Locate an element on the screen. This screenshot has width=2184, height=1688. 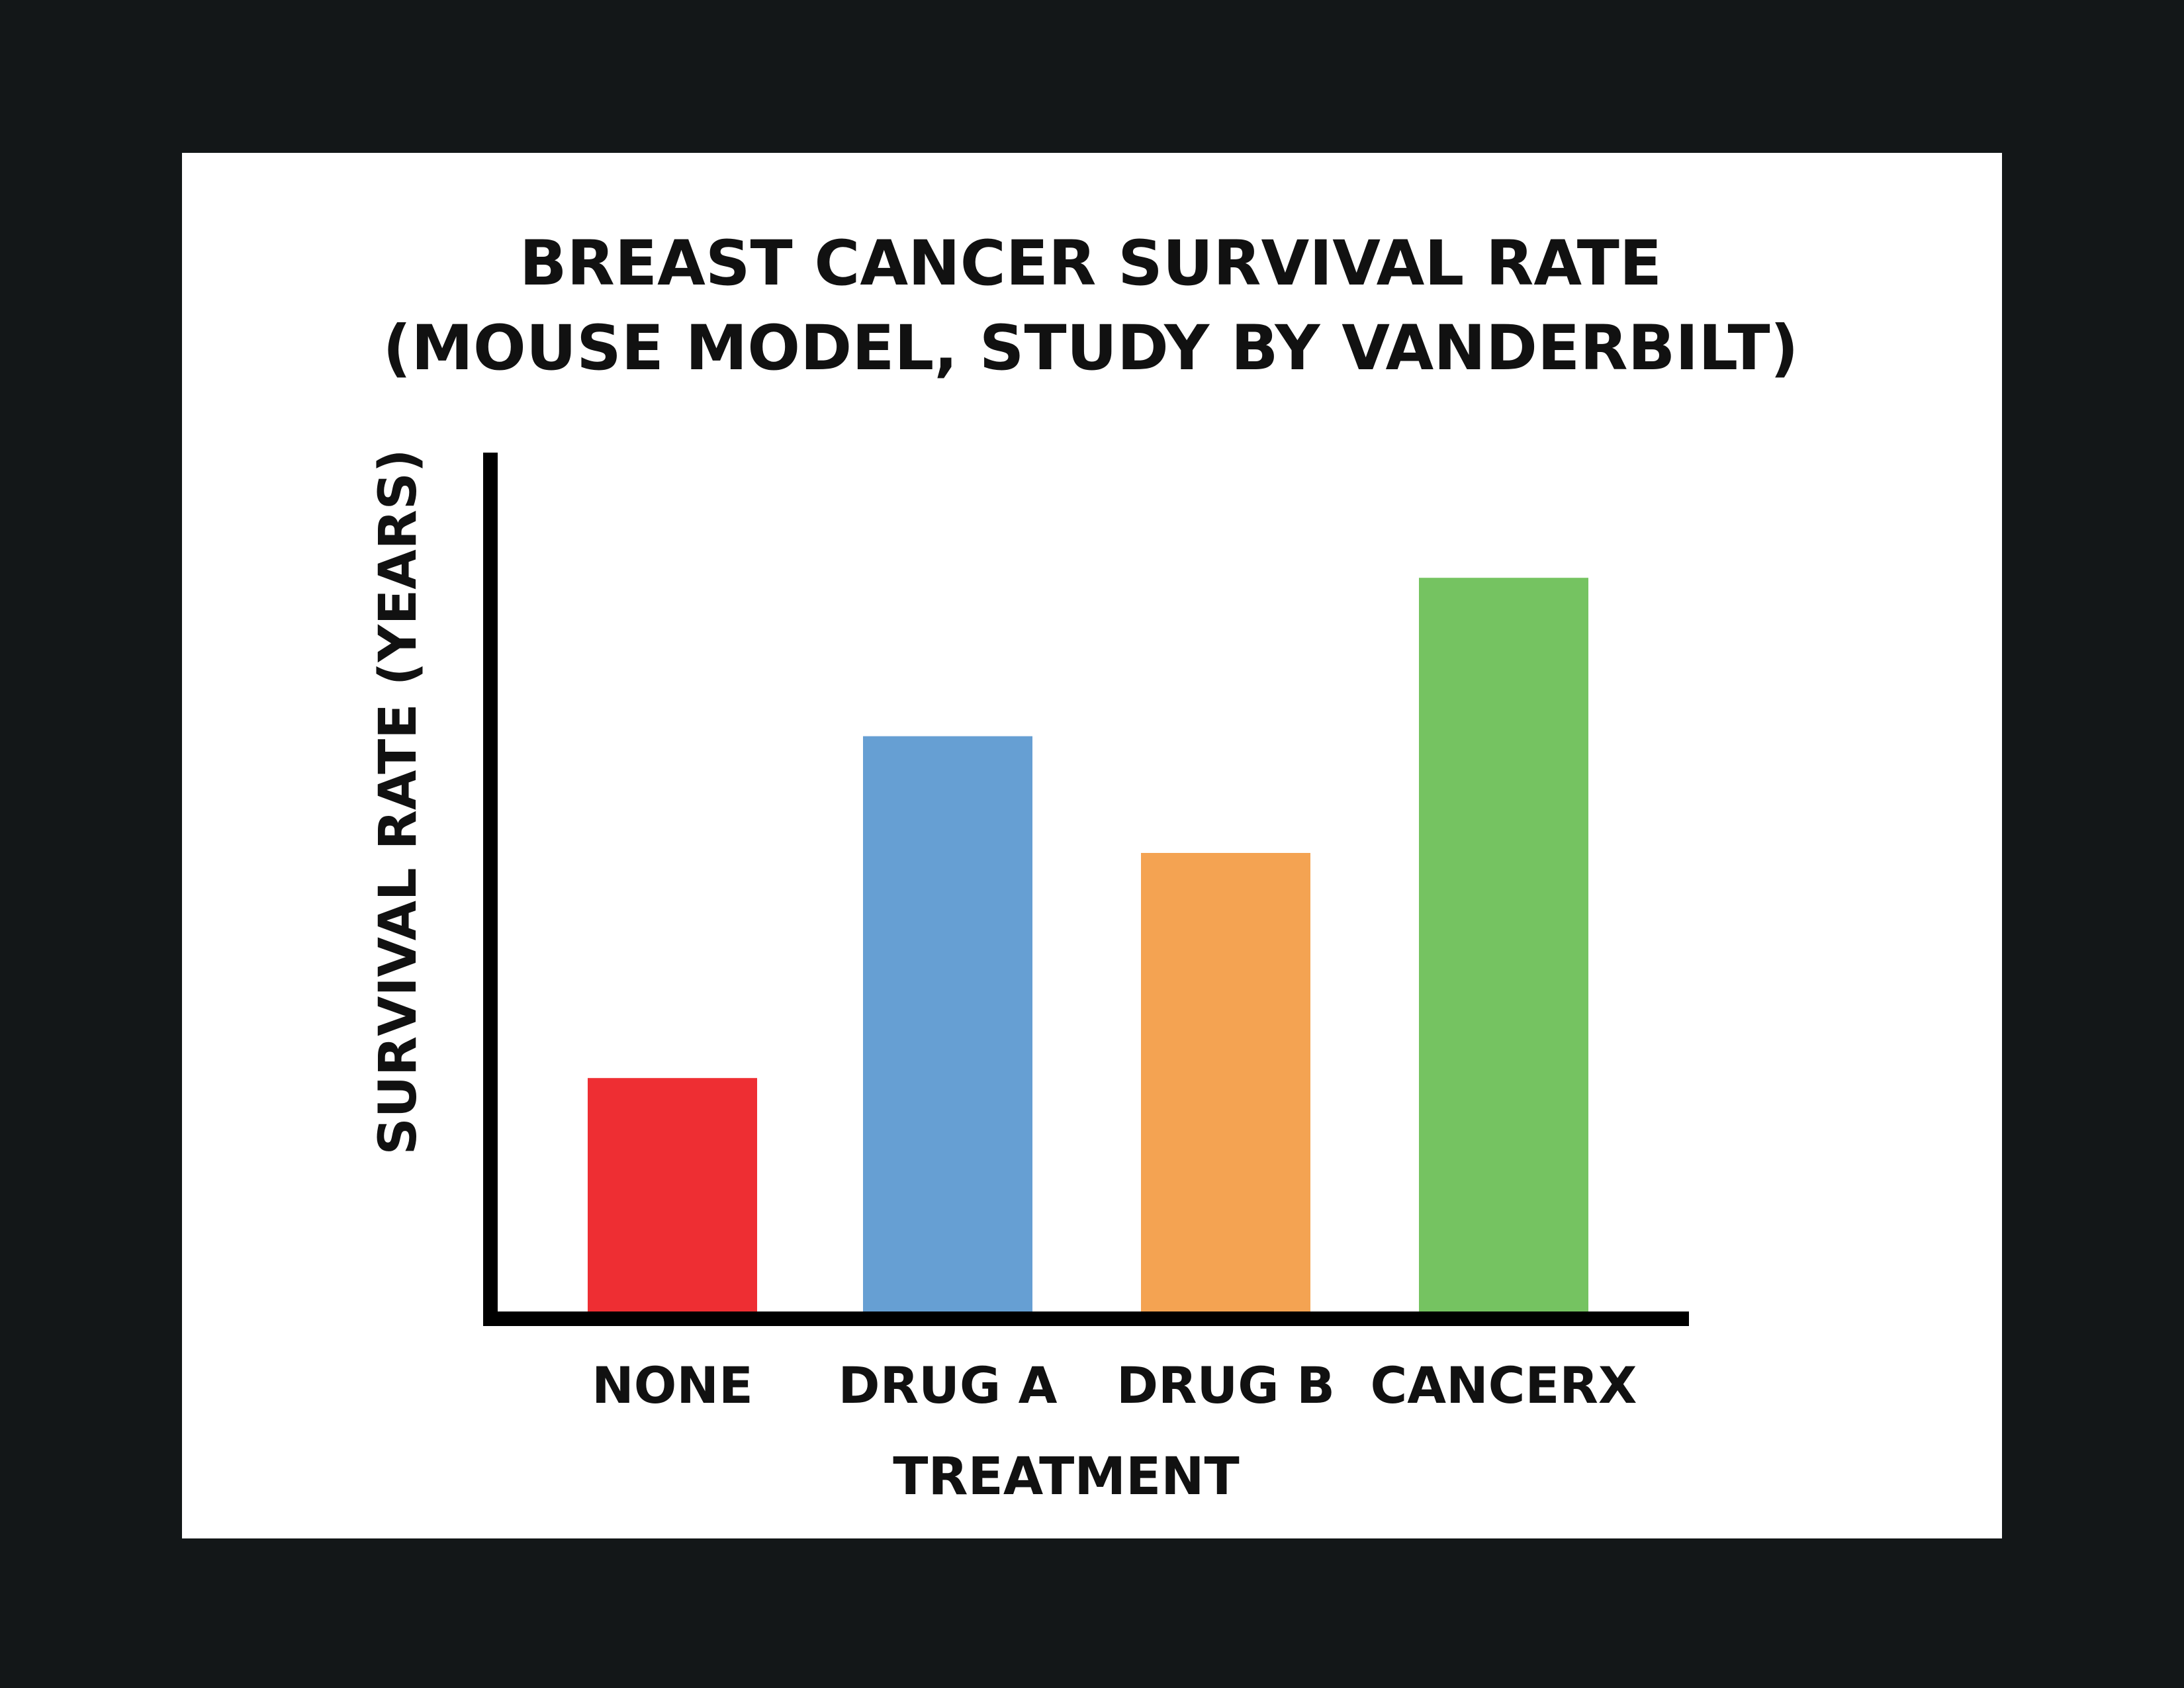
bar-none is located at coordinates (672, 1194).